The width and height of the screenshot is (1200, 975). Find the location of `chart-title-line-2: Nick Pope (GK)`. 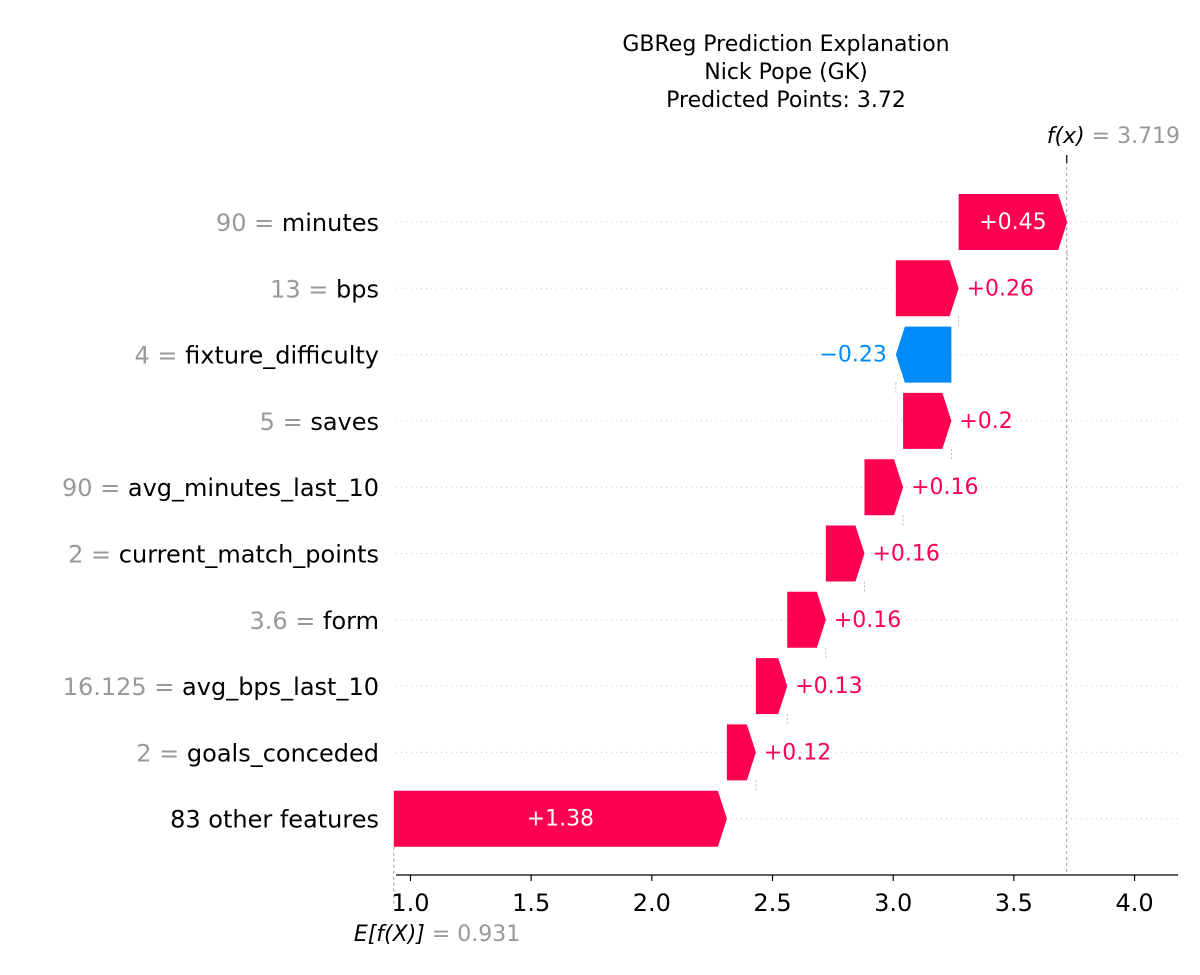

chart-title-line-2: Nick Pope (GK) is located at coordinates (786, 72).